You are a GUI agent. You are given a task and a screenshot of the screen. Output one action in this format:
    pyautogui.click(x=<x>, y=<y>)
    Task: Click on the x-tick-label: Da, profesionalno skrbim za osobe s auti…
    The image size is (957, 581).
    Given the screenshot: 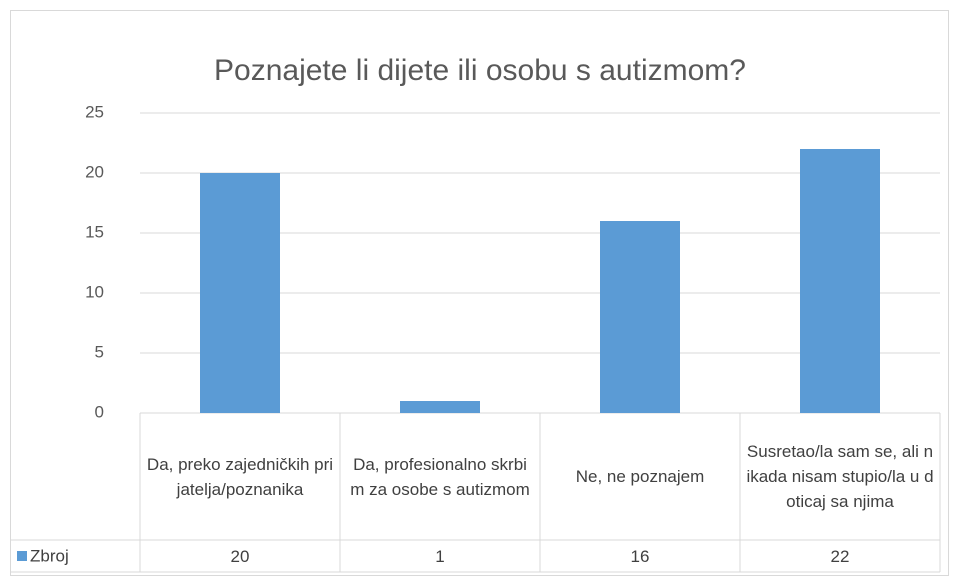 What is the action you would take?
    pyautogui.click(x=440, y=476)
    